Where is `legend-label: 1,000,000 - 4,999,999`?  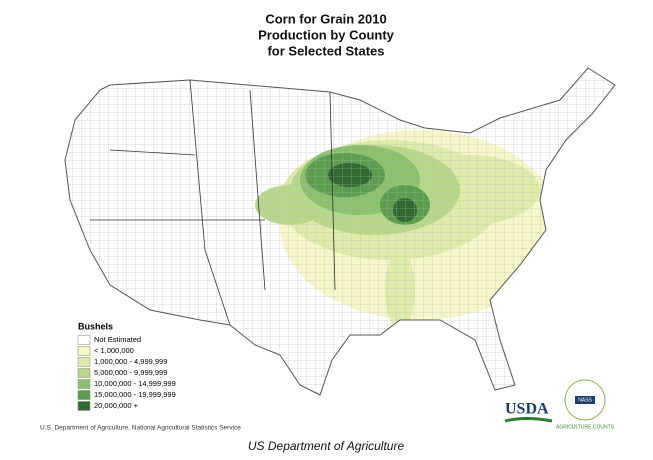
legend-label: 1,000,000 - 4,999,999 is located at coordinates (130, 361).